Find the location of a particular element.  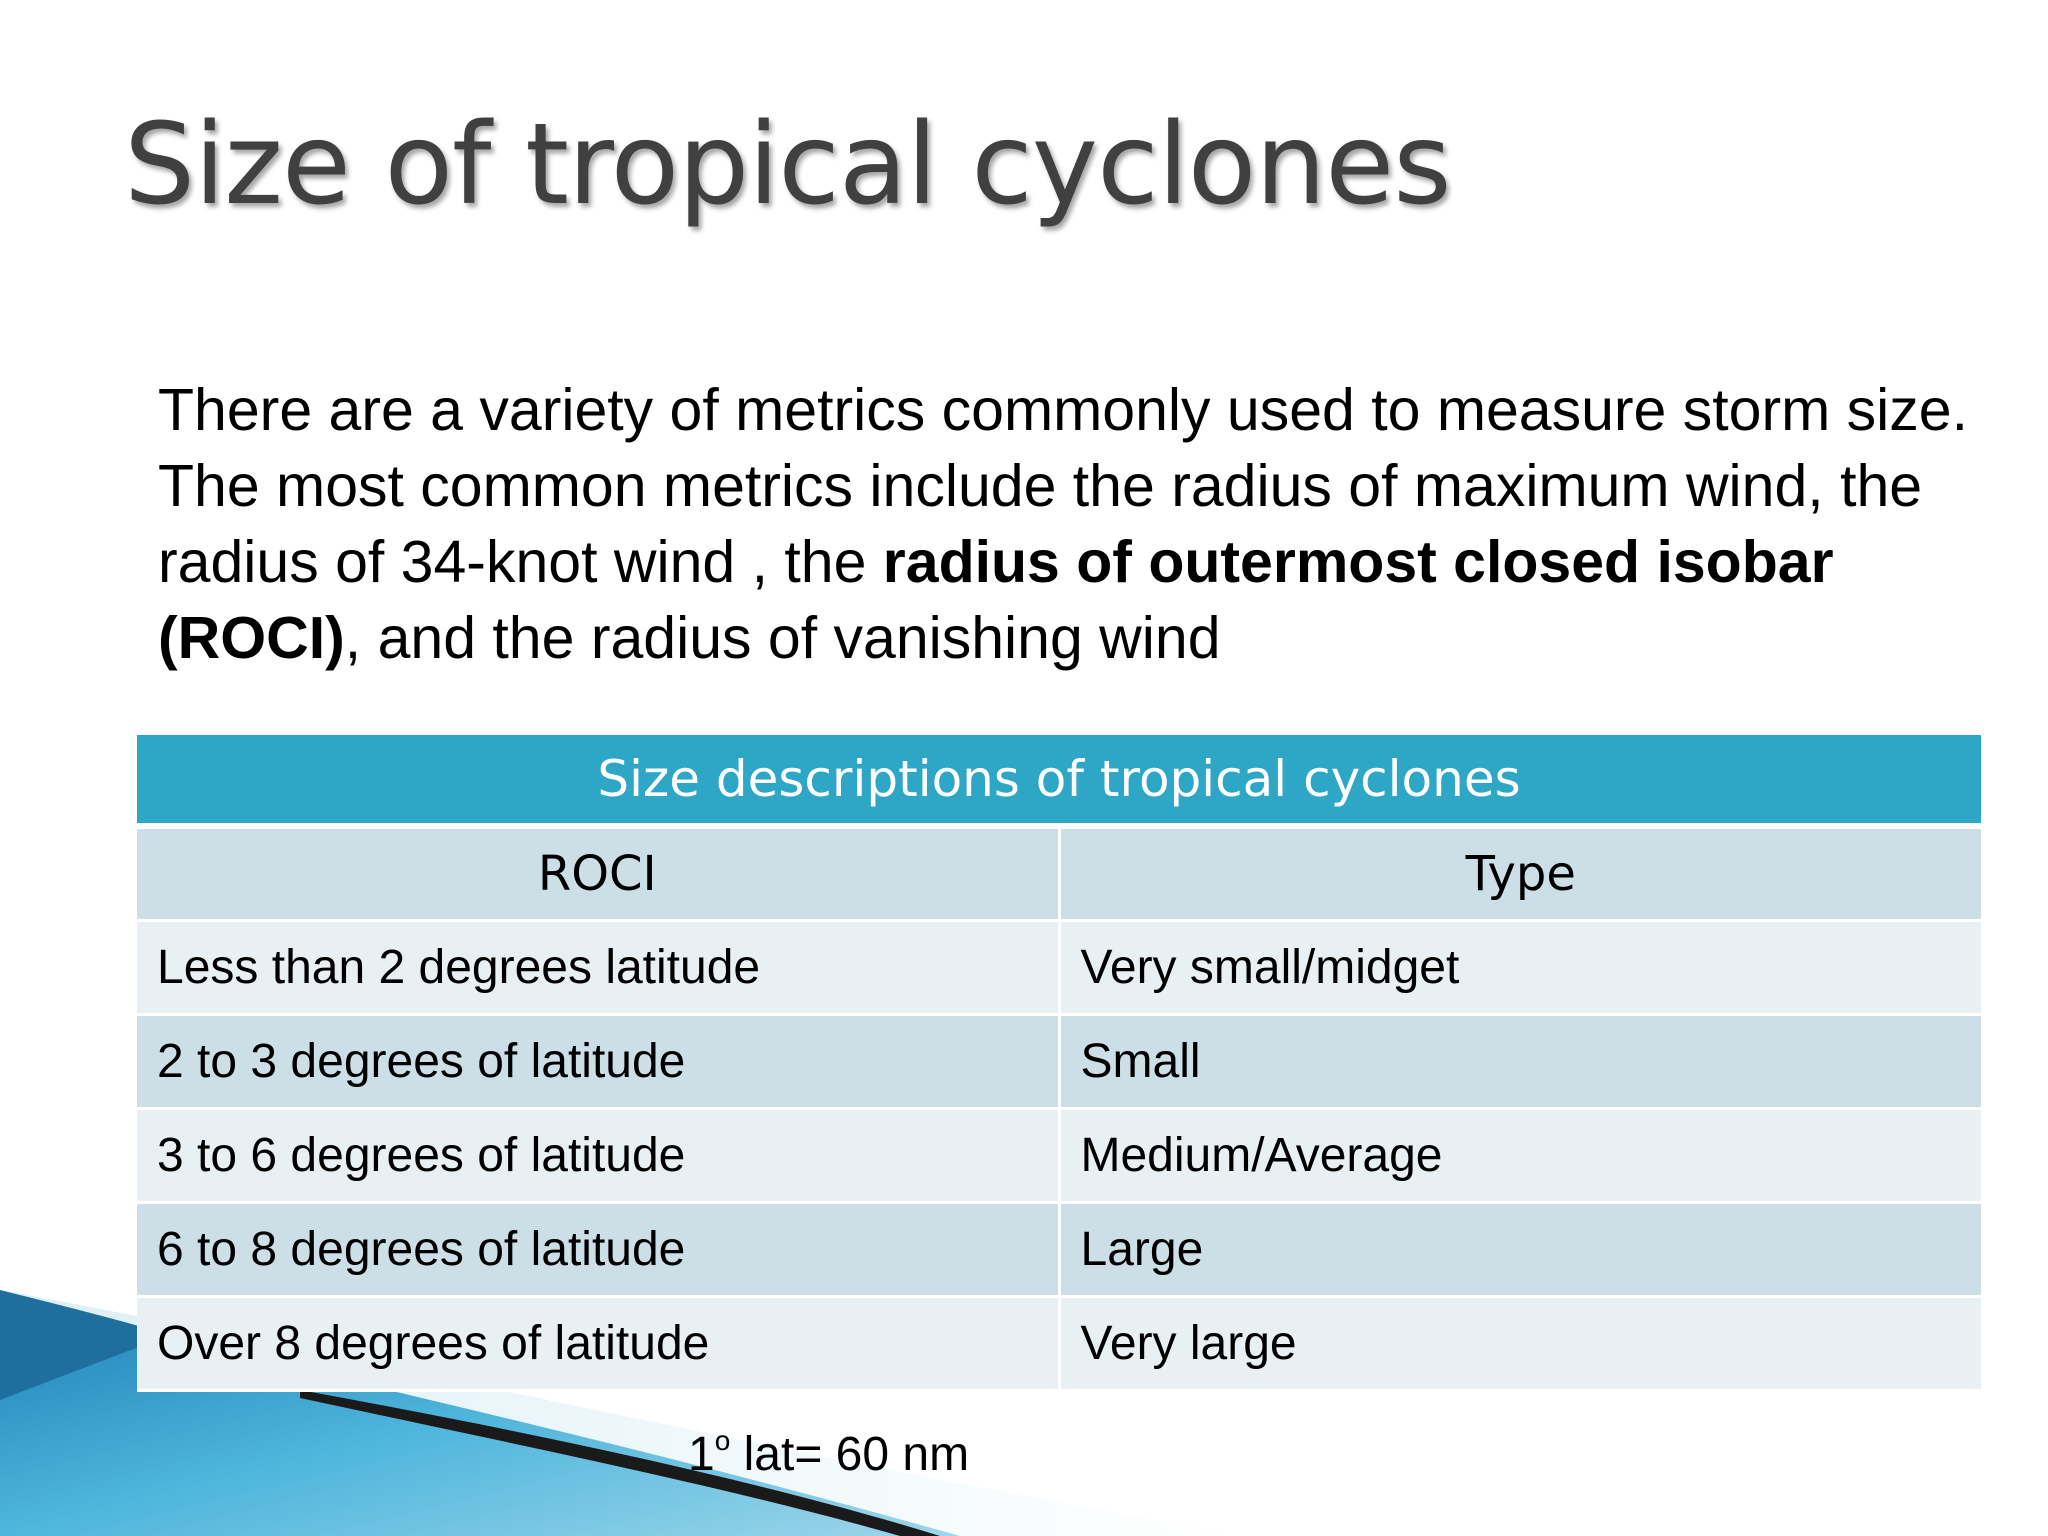

table-cell-type: Large is located at coordinates (1520, 1250).